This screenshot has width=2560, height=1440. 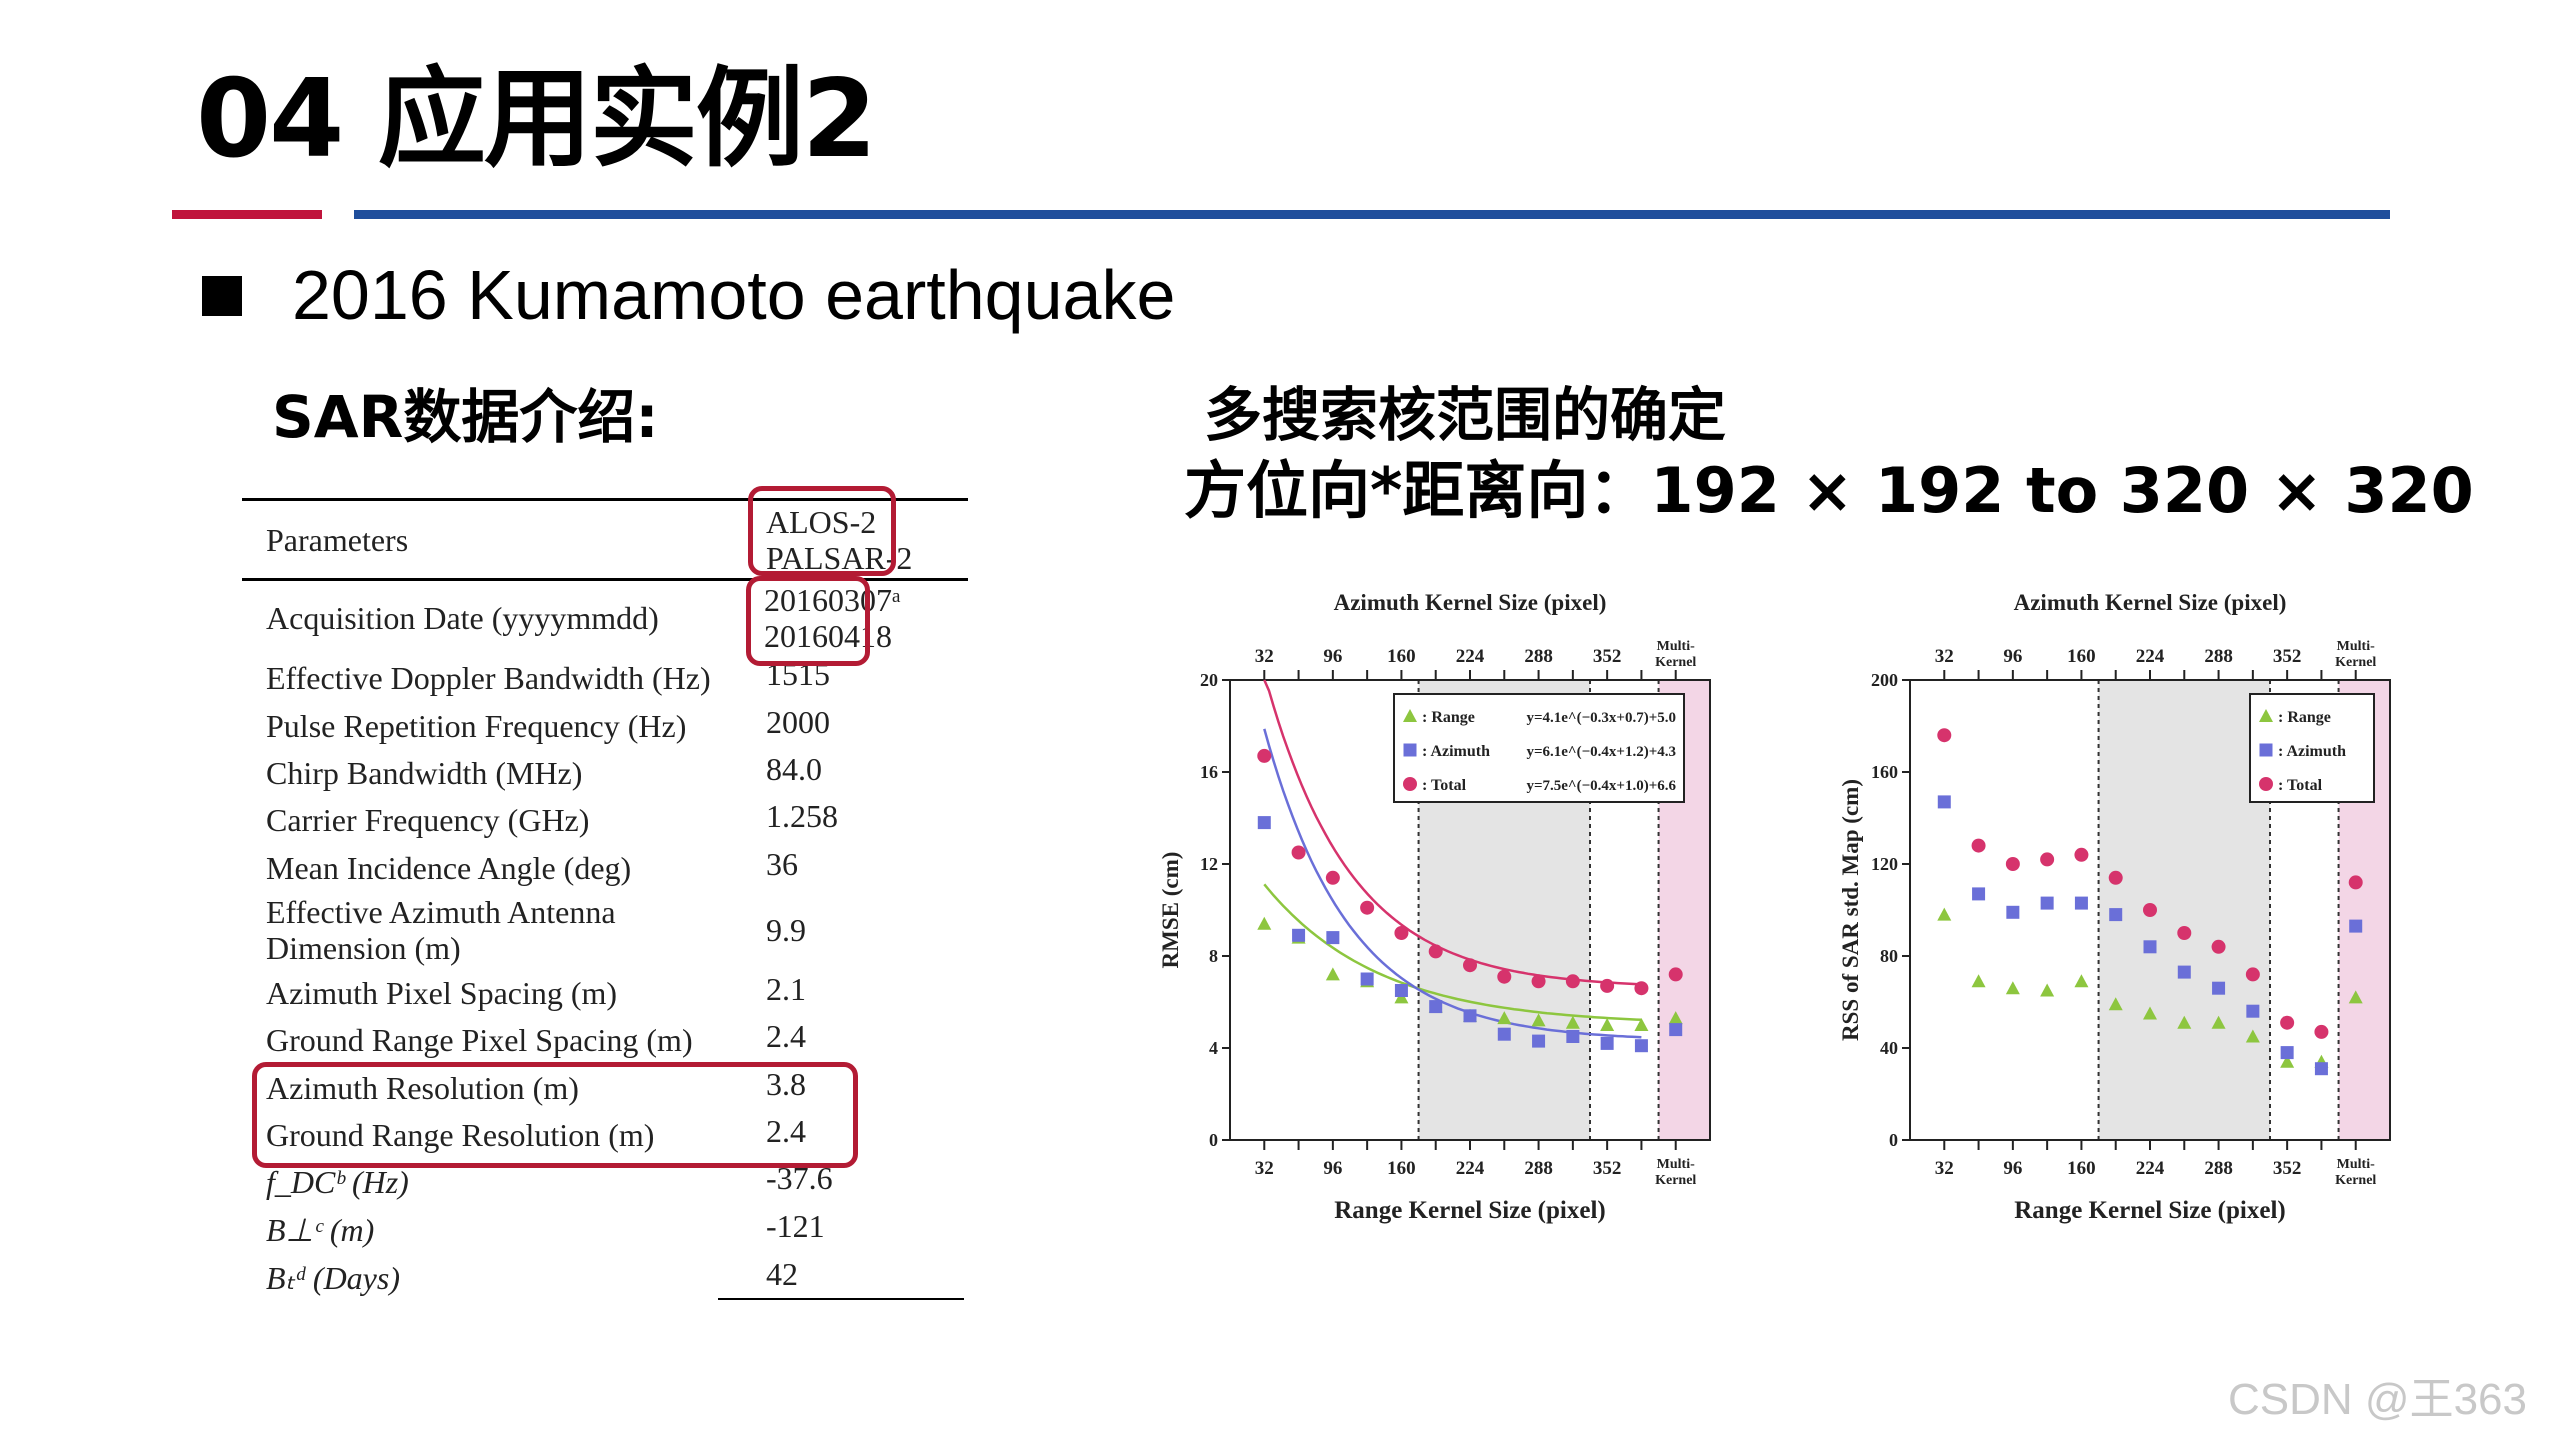 What do you see at coordinates (794, 769) in the screenshot?
I see `row-value-chirp-bandwidth: 84.0` at bounding box center [794, 769].